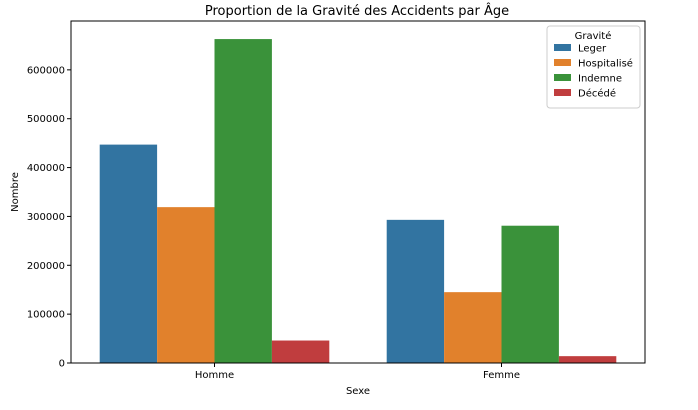  What do you see at coordinates (358, 391) in the screenshot?
I see `x-axis-label: Sexe` at bounding box center [358, 391].